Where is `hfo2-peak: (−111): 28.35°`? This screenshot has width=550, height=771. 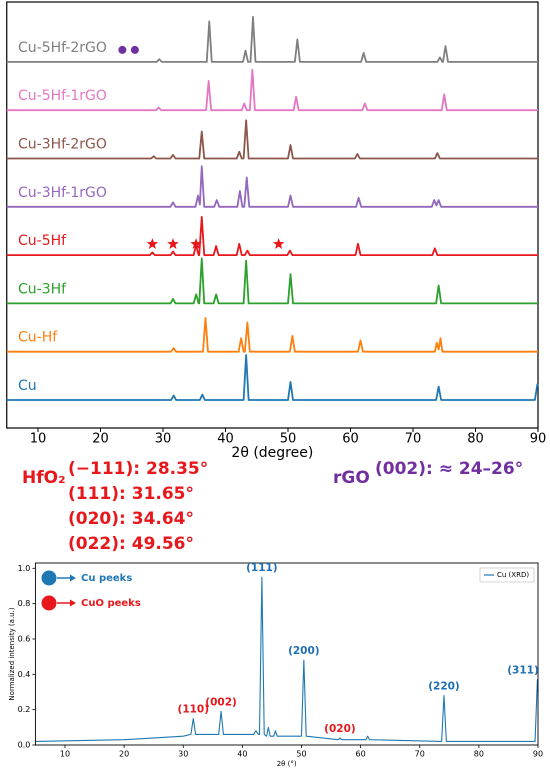 hfo2-peak: (−111): 28.35° is located at coordinates (138, 469).